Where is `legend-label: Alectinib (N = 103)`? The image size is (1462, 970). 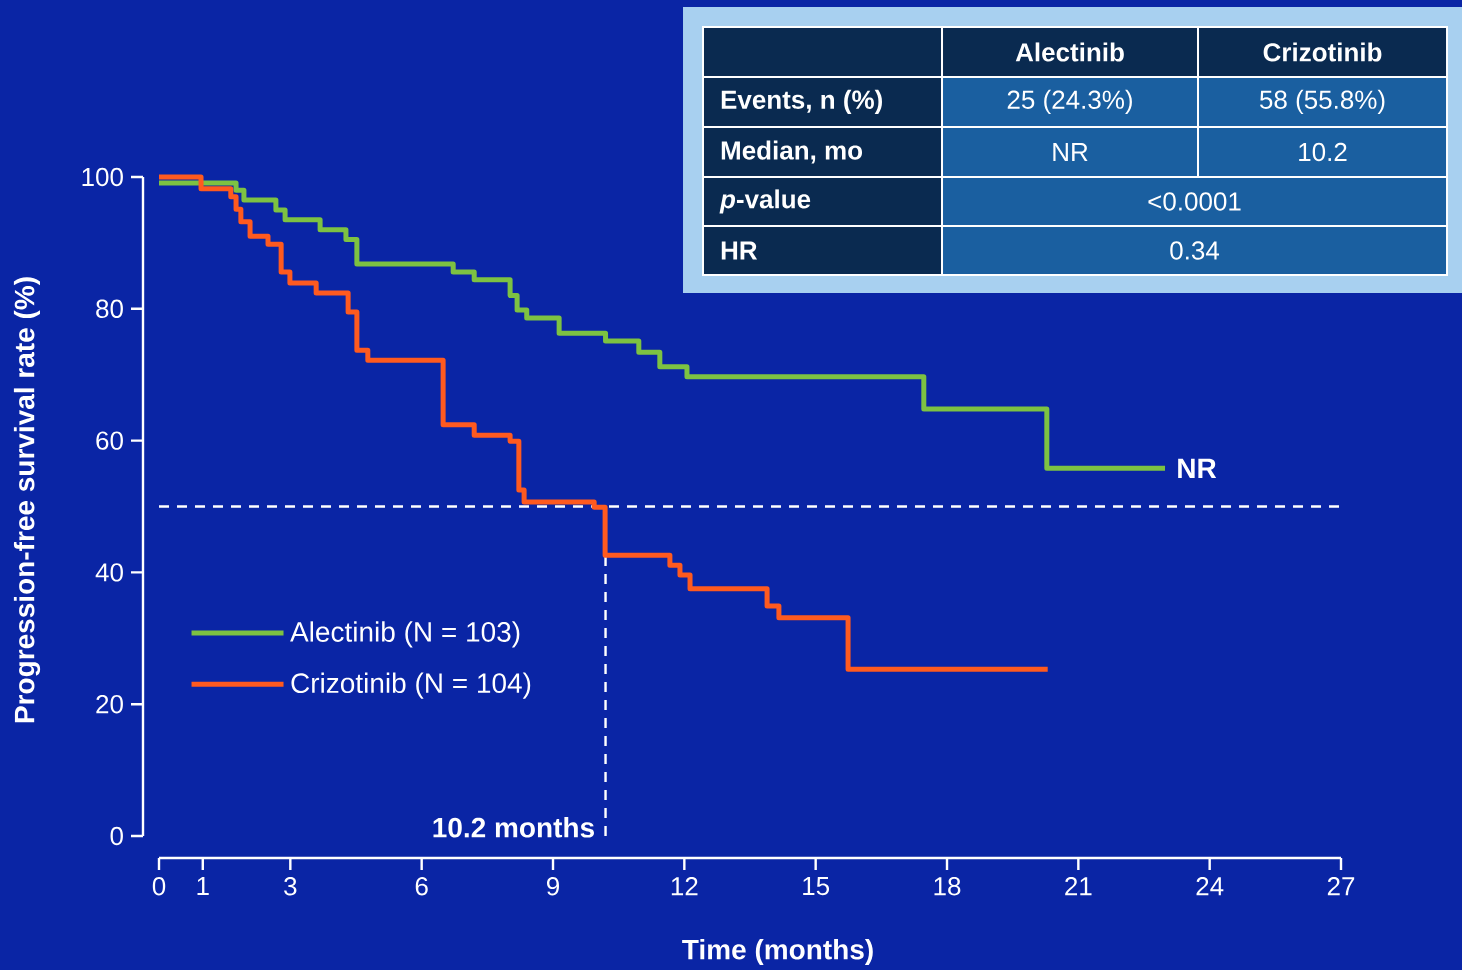 legend-label: Alectinib (N = 103) is located at coordinates (405, 634).